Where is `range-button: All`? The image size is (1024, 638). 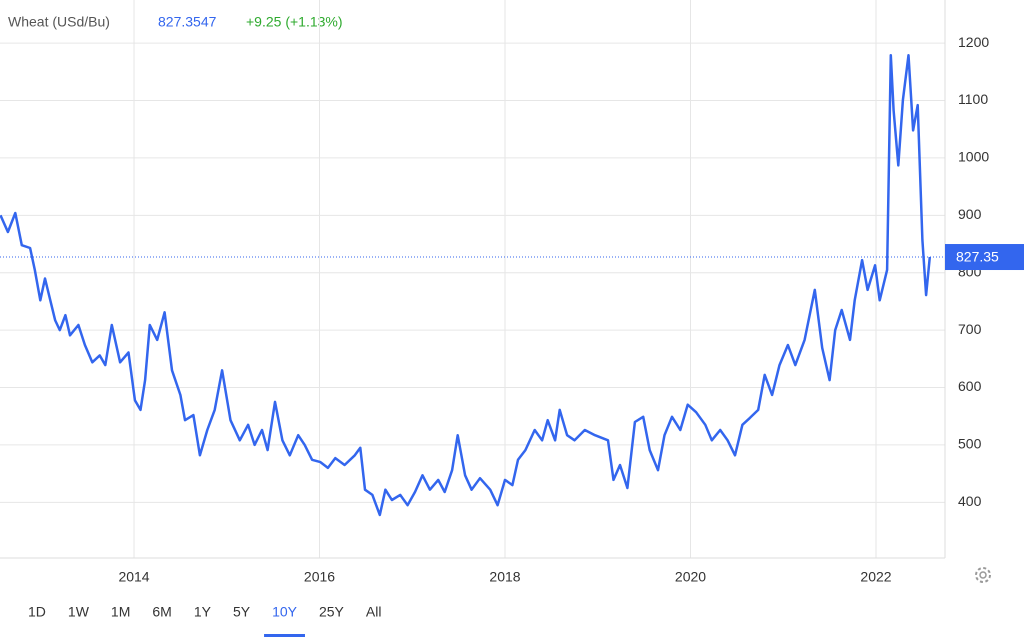 range-button: All is located at coordinates (374, 612).